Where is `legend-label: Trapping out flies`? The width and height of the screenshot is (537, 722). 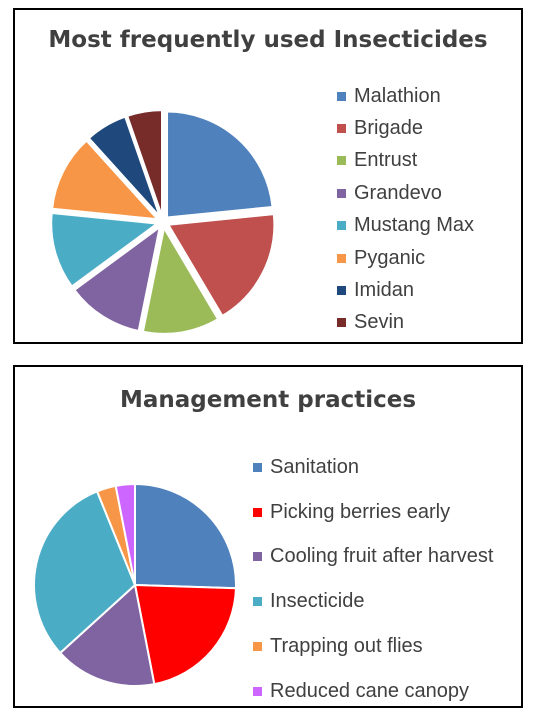
legend-label: Trapping out flies is located at coordinates (346, 646).